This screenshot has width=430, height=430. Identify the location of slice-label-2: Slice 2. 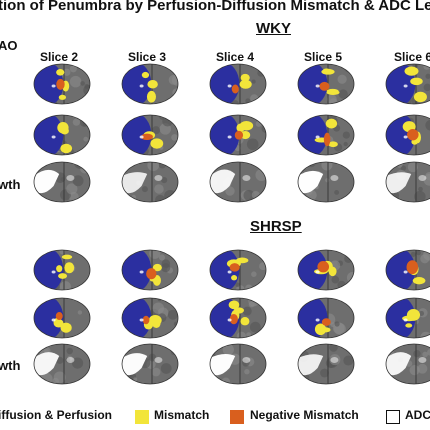
(59, 57).